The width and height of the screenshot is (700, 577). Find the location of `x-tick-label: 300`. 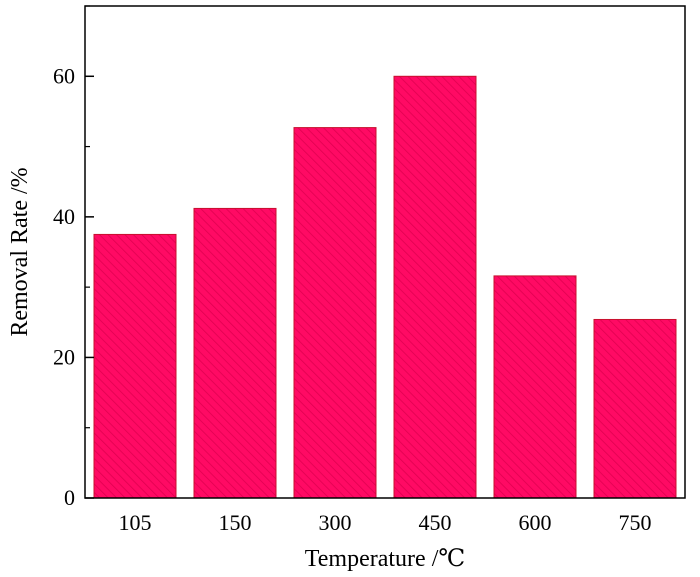

x-tick-label: 300 is located at coordinates (335, 522).